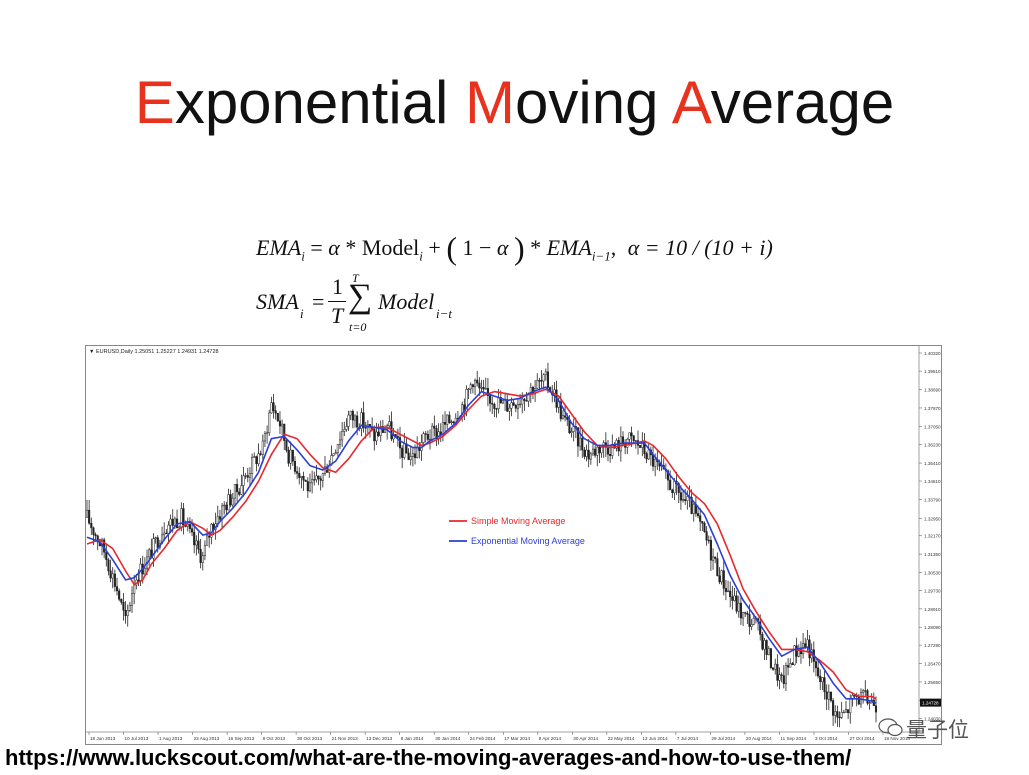 The height and width of the screenshot is (775, 1029). Describe the element at coordinates (937, 730) in the screenshot. I see `watermark-text: 量子位` at that location.